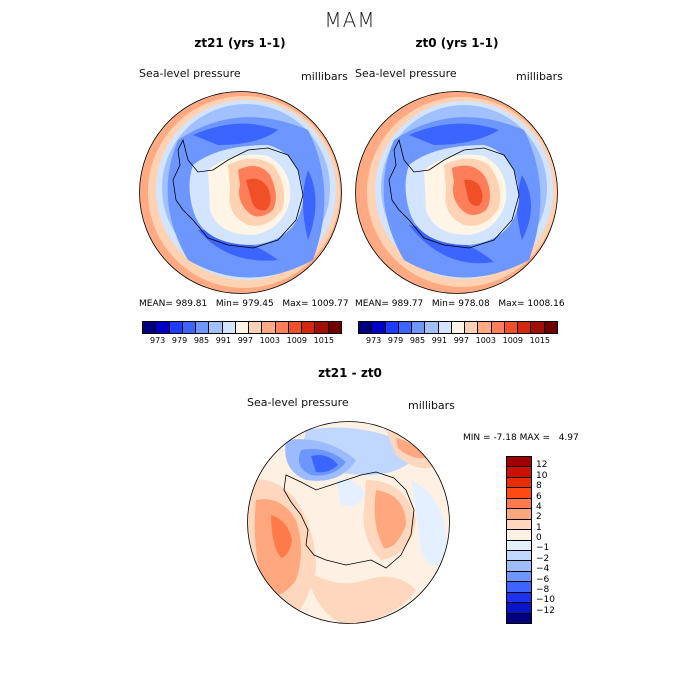  Describe the element at coordinates (539, 506) in the screenshot. I see `diff-colorbar-label: 4` at that location.